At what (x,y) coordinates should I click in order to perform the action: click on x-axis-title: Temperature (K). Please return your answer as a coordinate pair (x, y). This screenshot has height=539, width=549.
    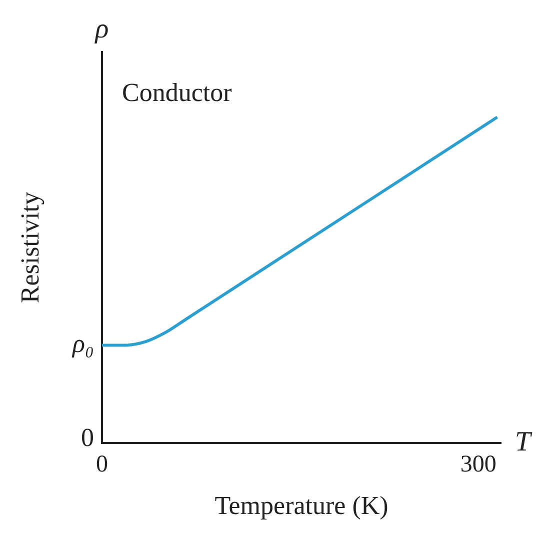
    Looking at the image, I should click on (301, 505).